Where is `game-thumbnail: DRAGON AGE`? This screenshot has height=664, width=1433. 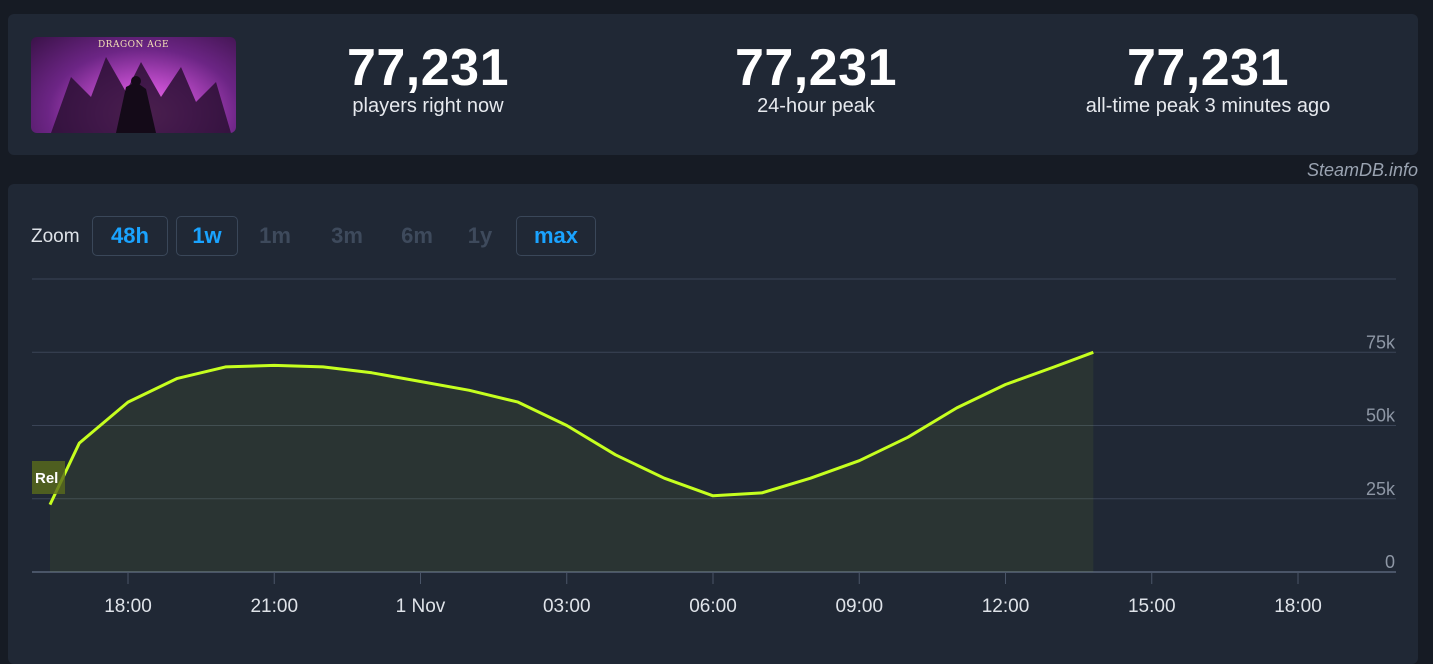
game-thumbnail: DRAGON AGE is located at coordinates (133, 85).